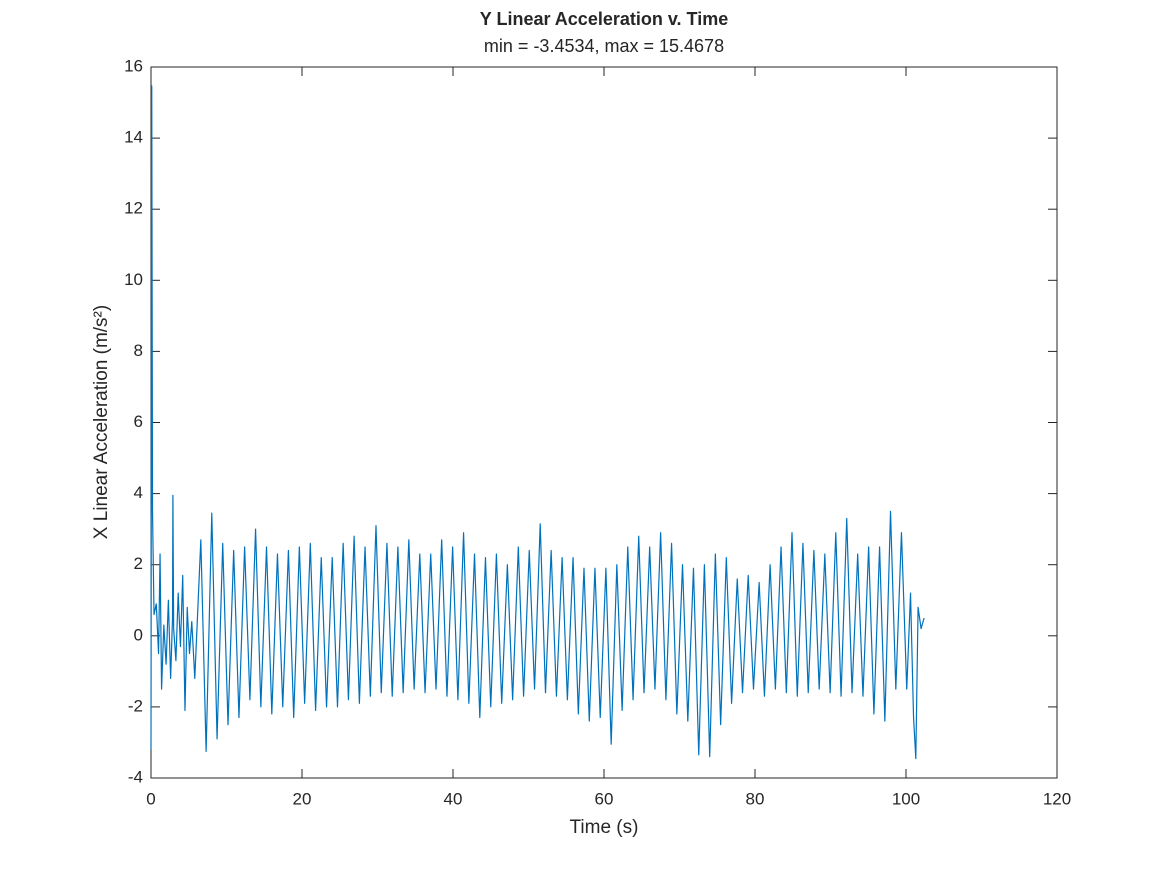  I want to click on chart-subtitle: min = -3.4534, max = 15.4678, so click(604, 46).